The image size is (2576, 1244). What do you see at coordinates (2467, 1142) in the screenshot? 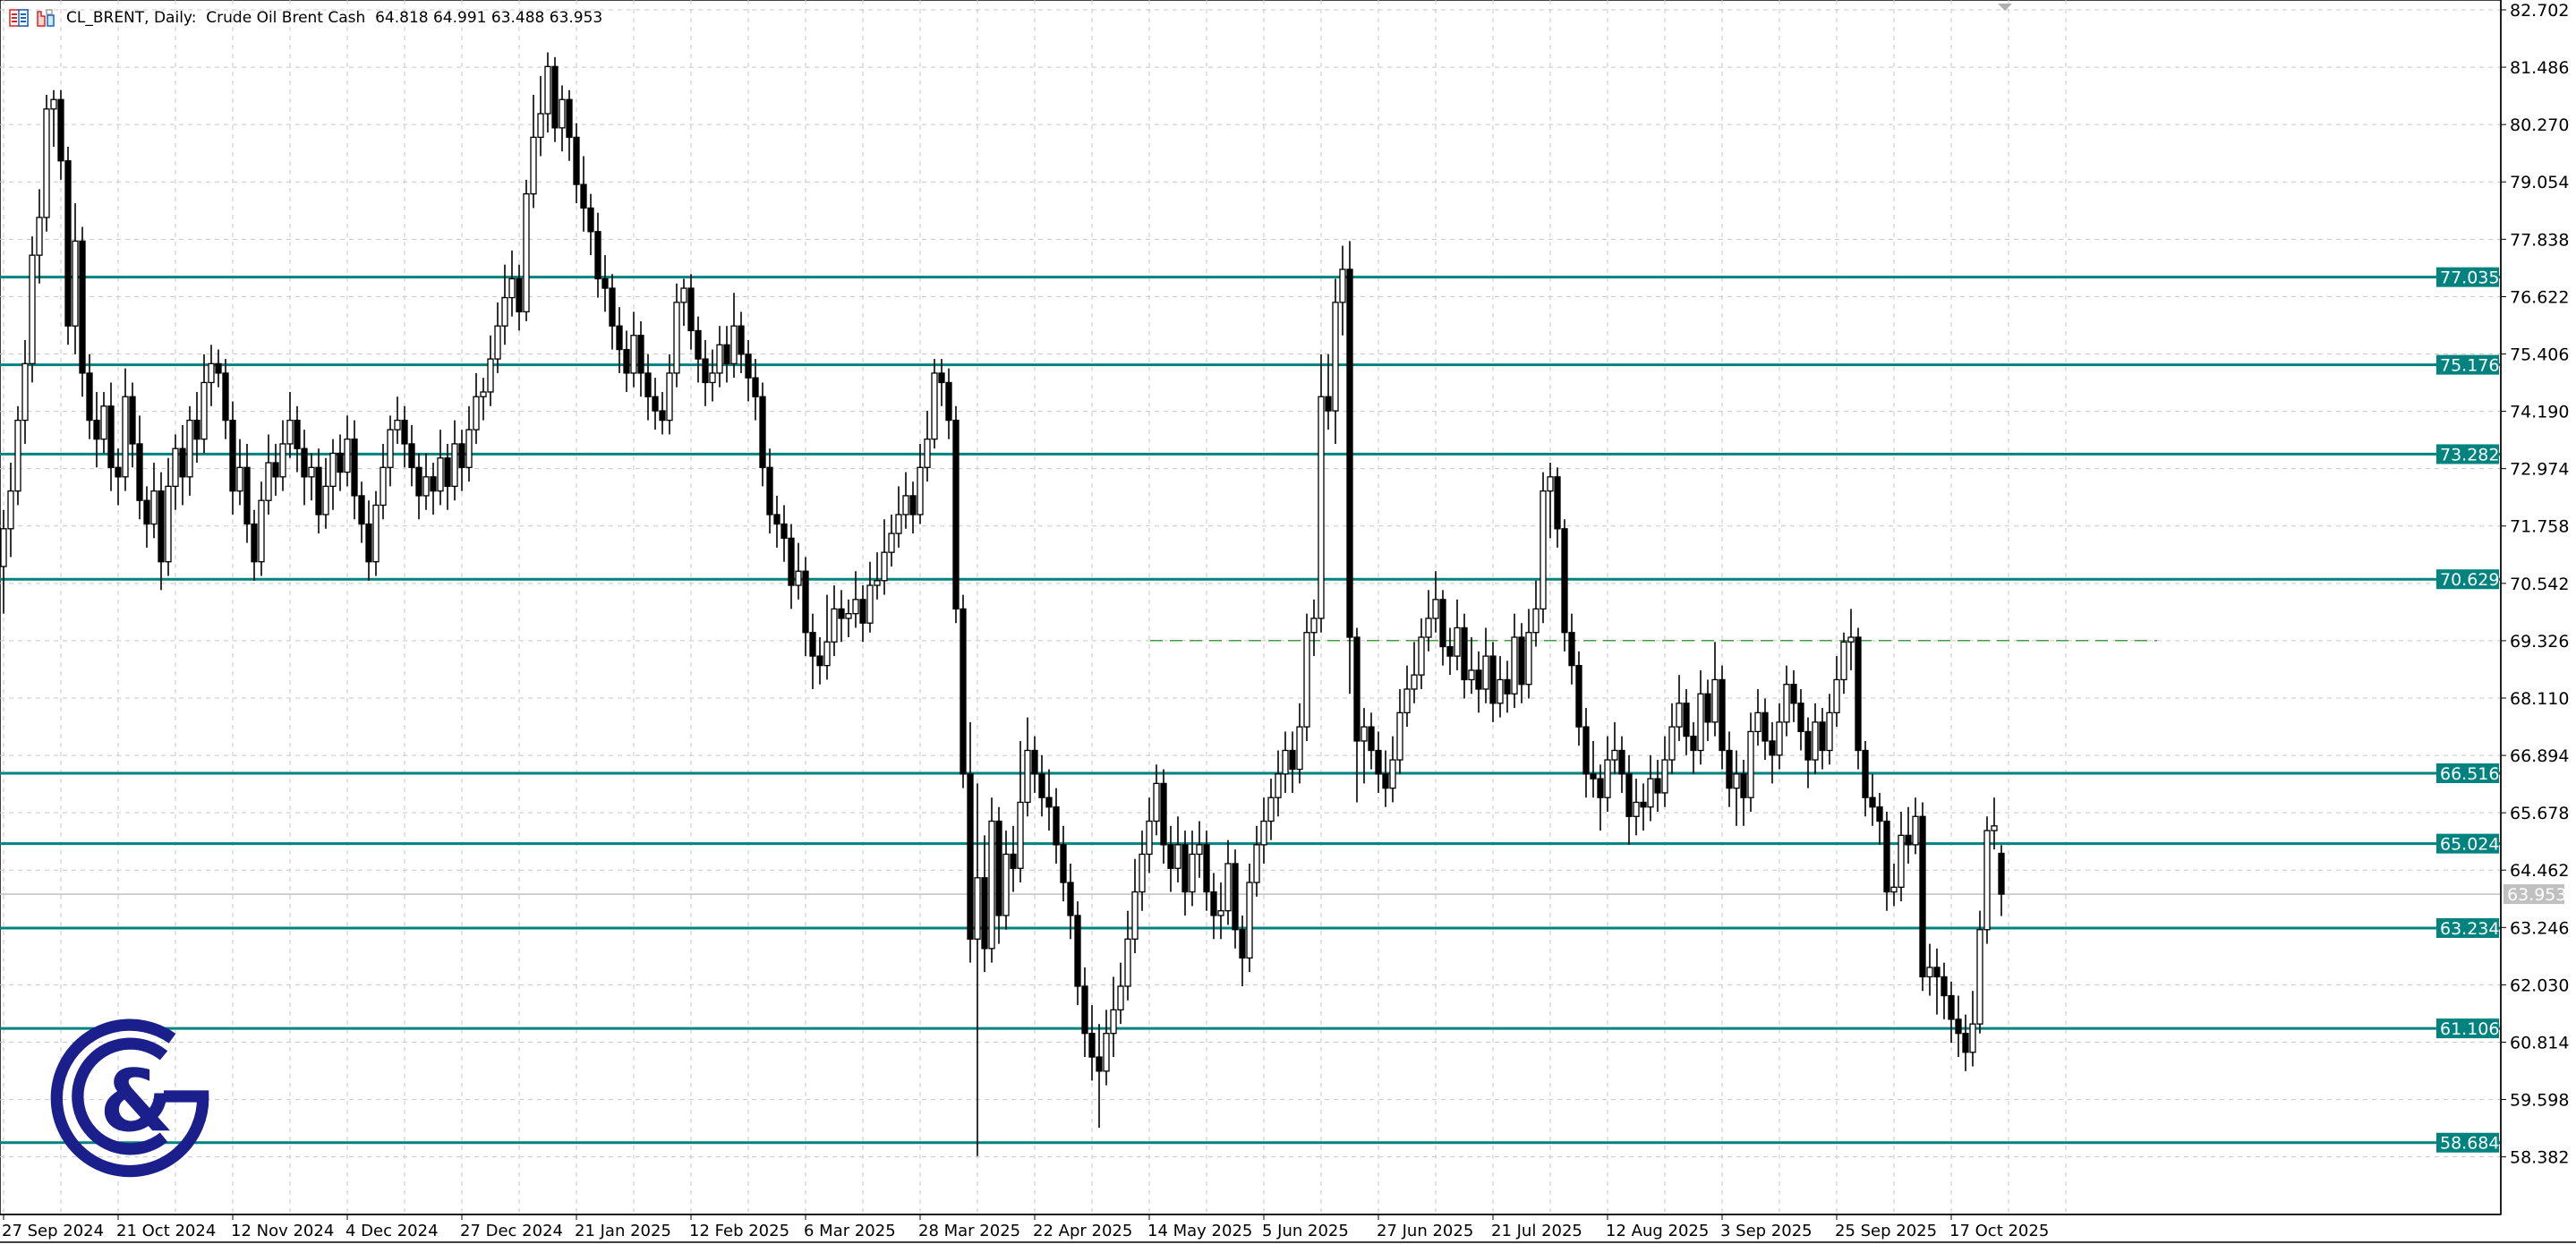
I see `level-label-bg` at bounding box center [2467, 1142].